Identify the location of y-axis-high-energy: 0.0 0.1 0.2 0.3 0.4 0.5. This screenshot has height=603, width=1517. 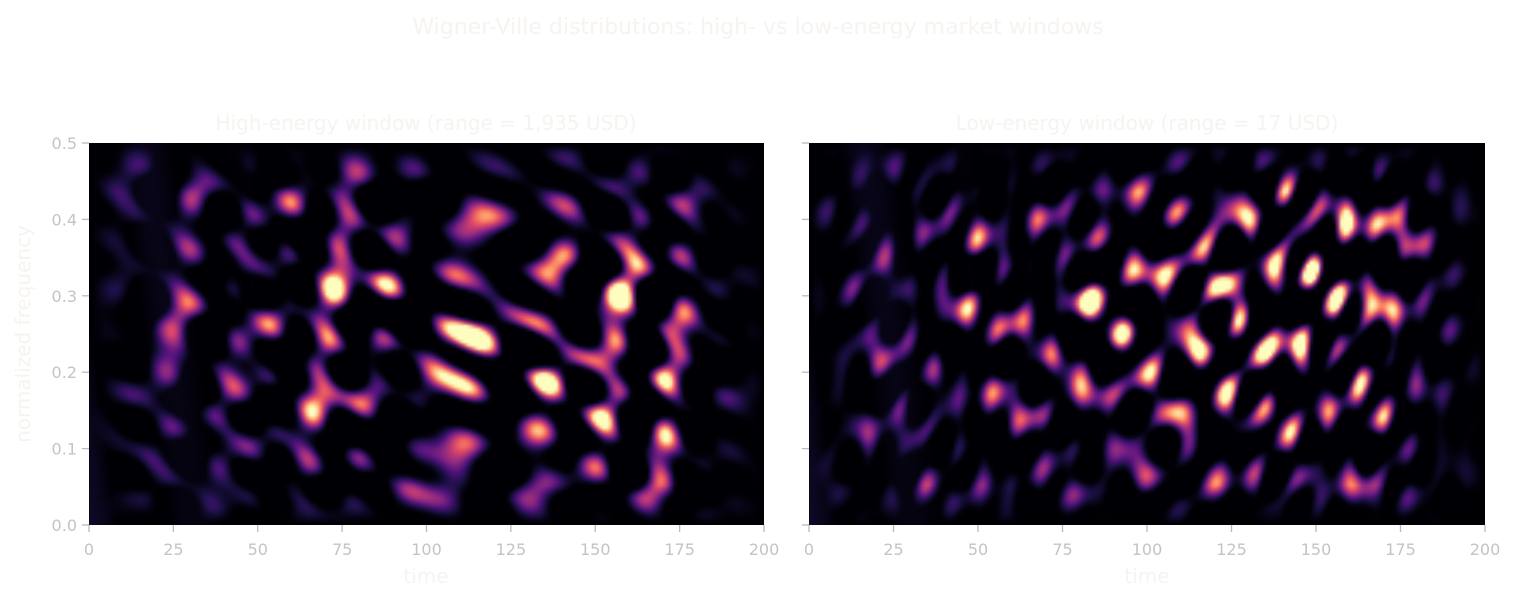
(70, 334).